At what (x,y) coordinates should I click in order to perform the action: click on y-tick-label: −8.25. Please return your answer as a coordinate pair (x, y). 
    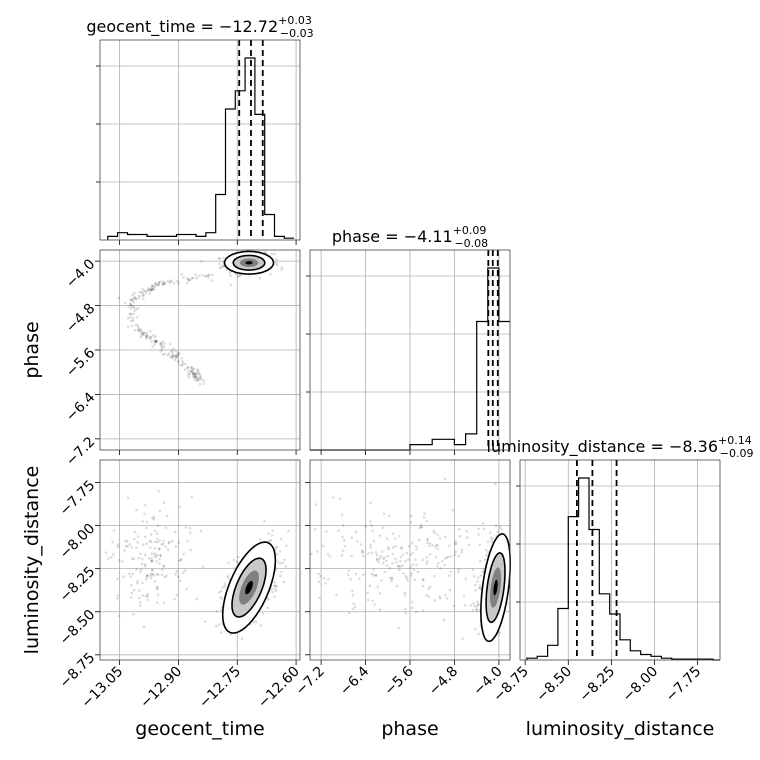
    Looking at the image, I should click on (78, 585).